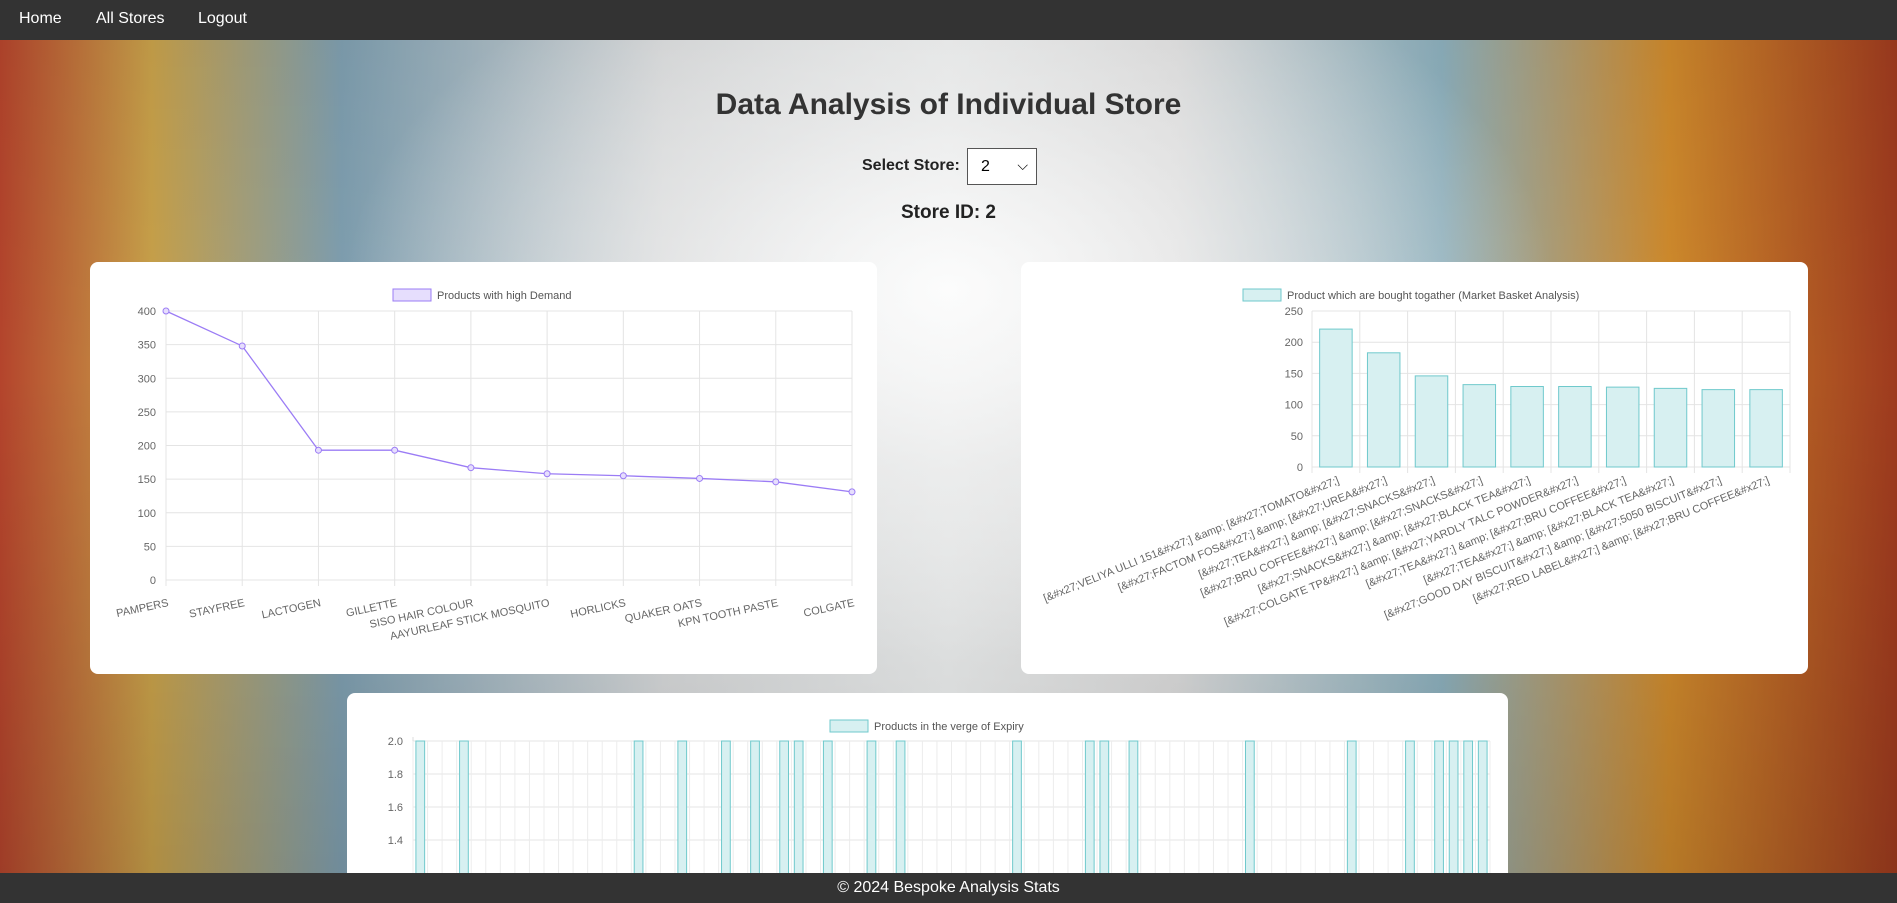 The image size is (1897, 903). What do you see at coordinates (395, 775) in the screenshot?
I see `y-tick-label: 1.8` at bounding box center [395, 775].